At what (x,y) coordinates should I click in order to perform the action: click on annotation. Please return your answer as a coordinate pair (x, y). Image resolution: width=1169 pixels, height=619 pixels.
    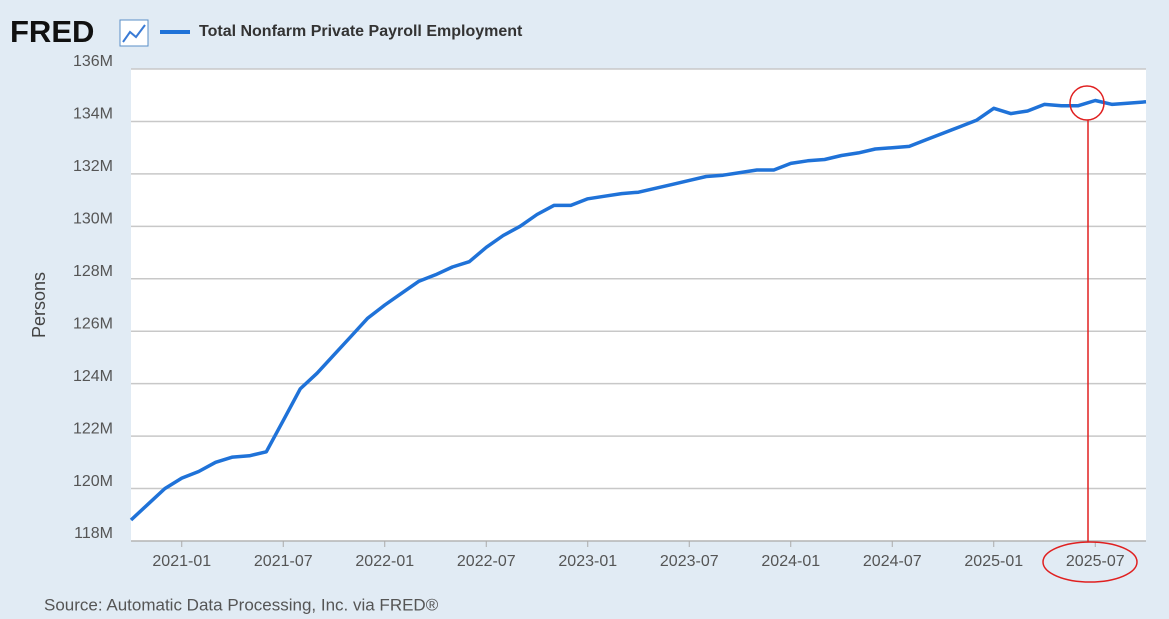
    Looking at the image, I should click on (1090, 334).